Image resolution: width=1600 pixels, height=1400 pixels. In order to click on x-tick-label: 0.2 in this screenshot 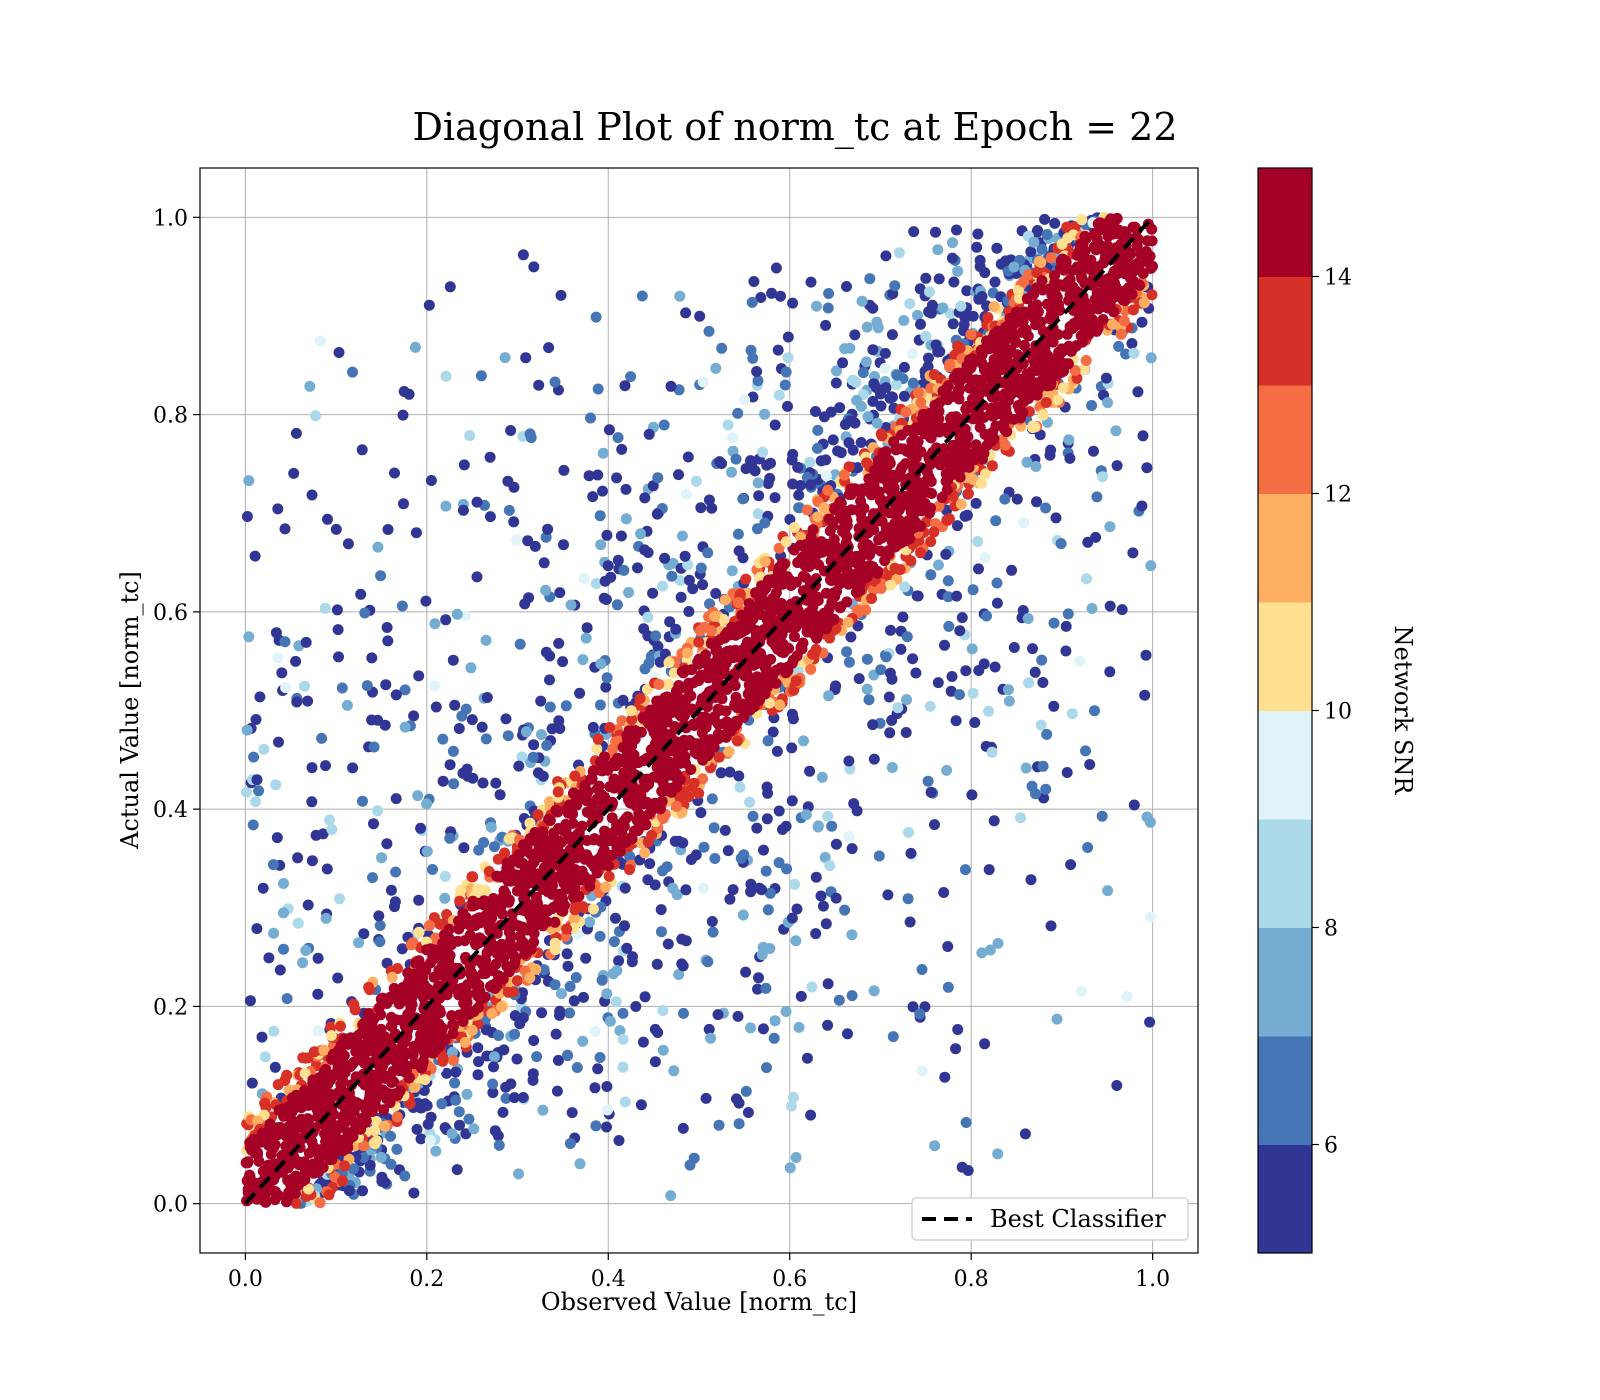, I will do `click(426, 1279)`.